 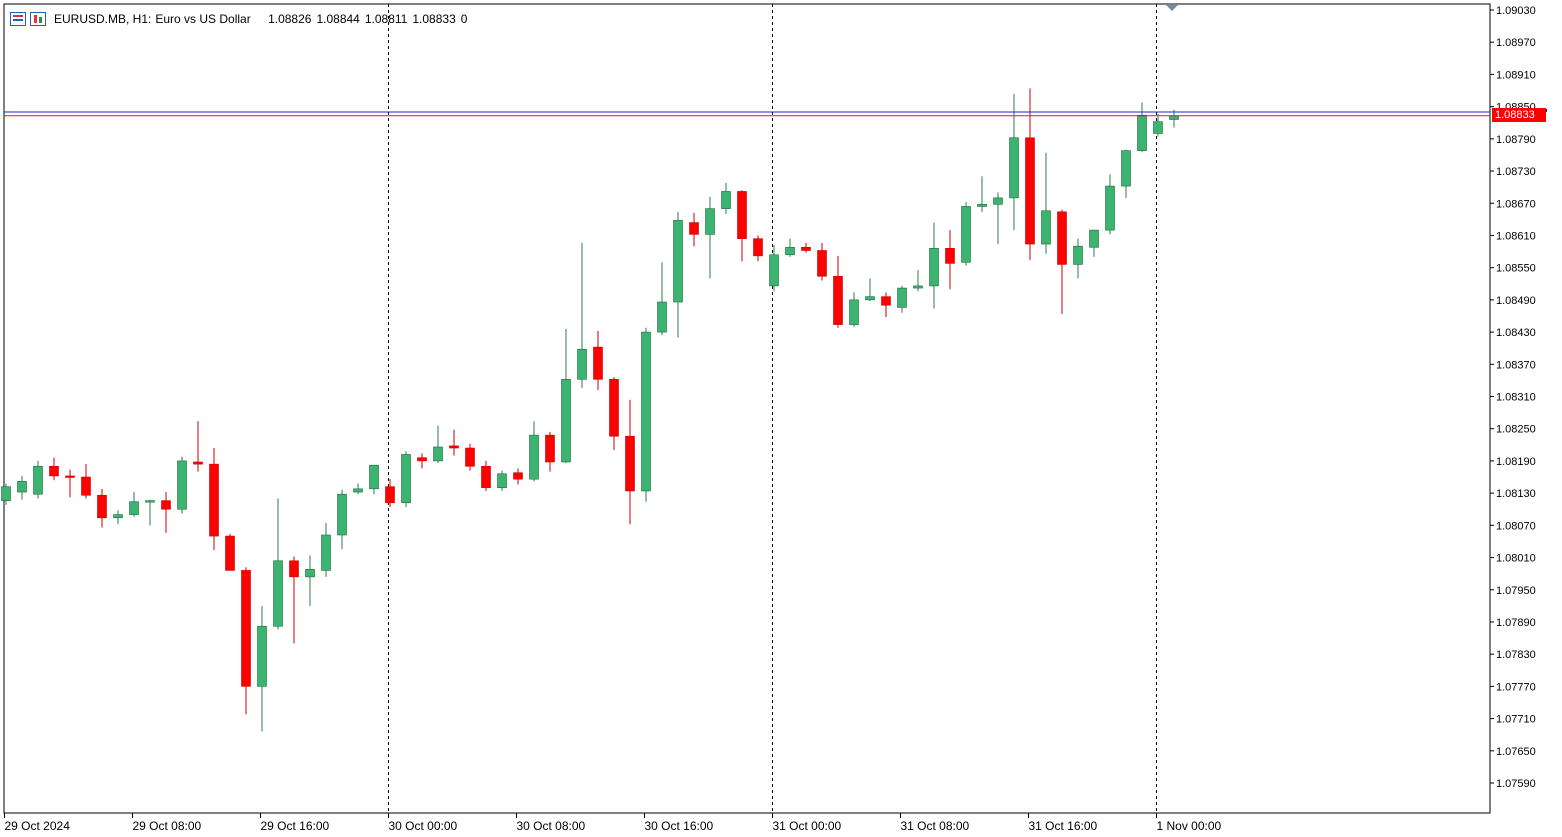 I want to click on y-tick-label: 1.08490, so click(x=1516, y=301).